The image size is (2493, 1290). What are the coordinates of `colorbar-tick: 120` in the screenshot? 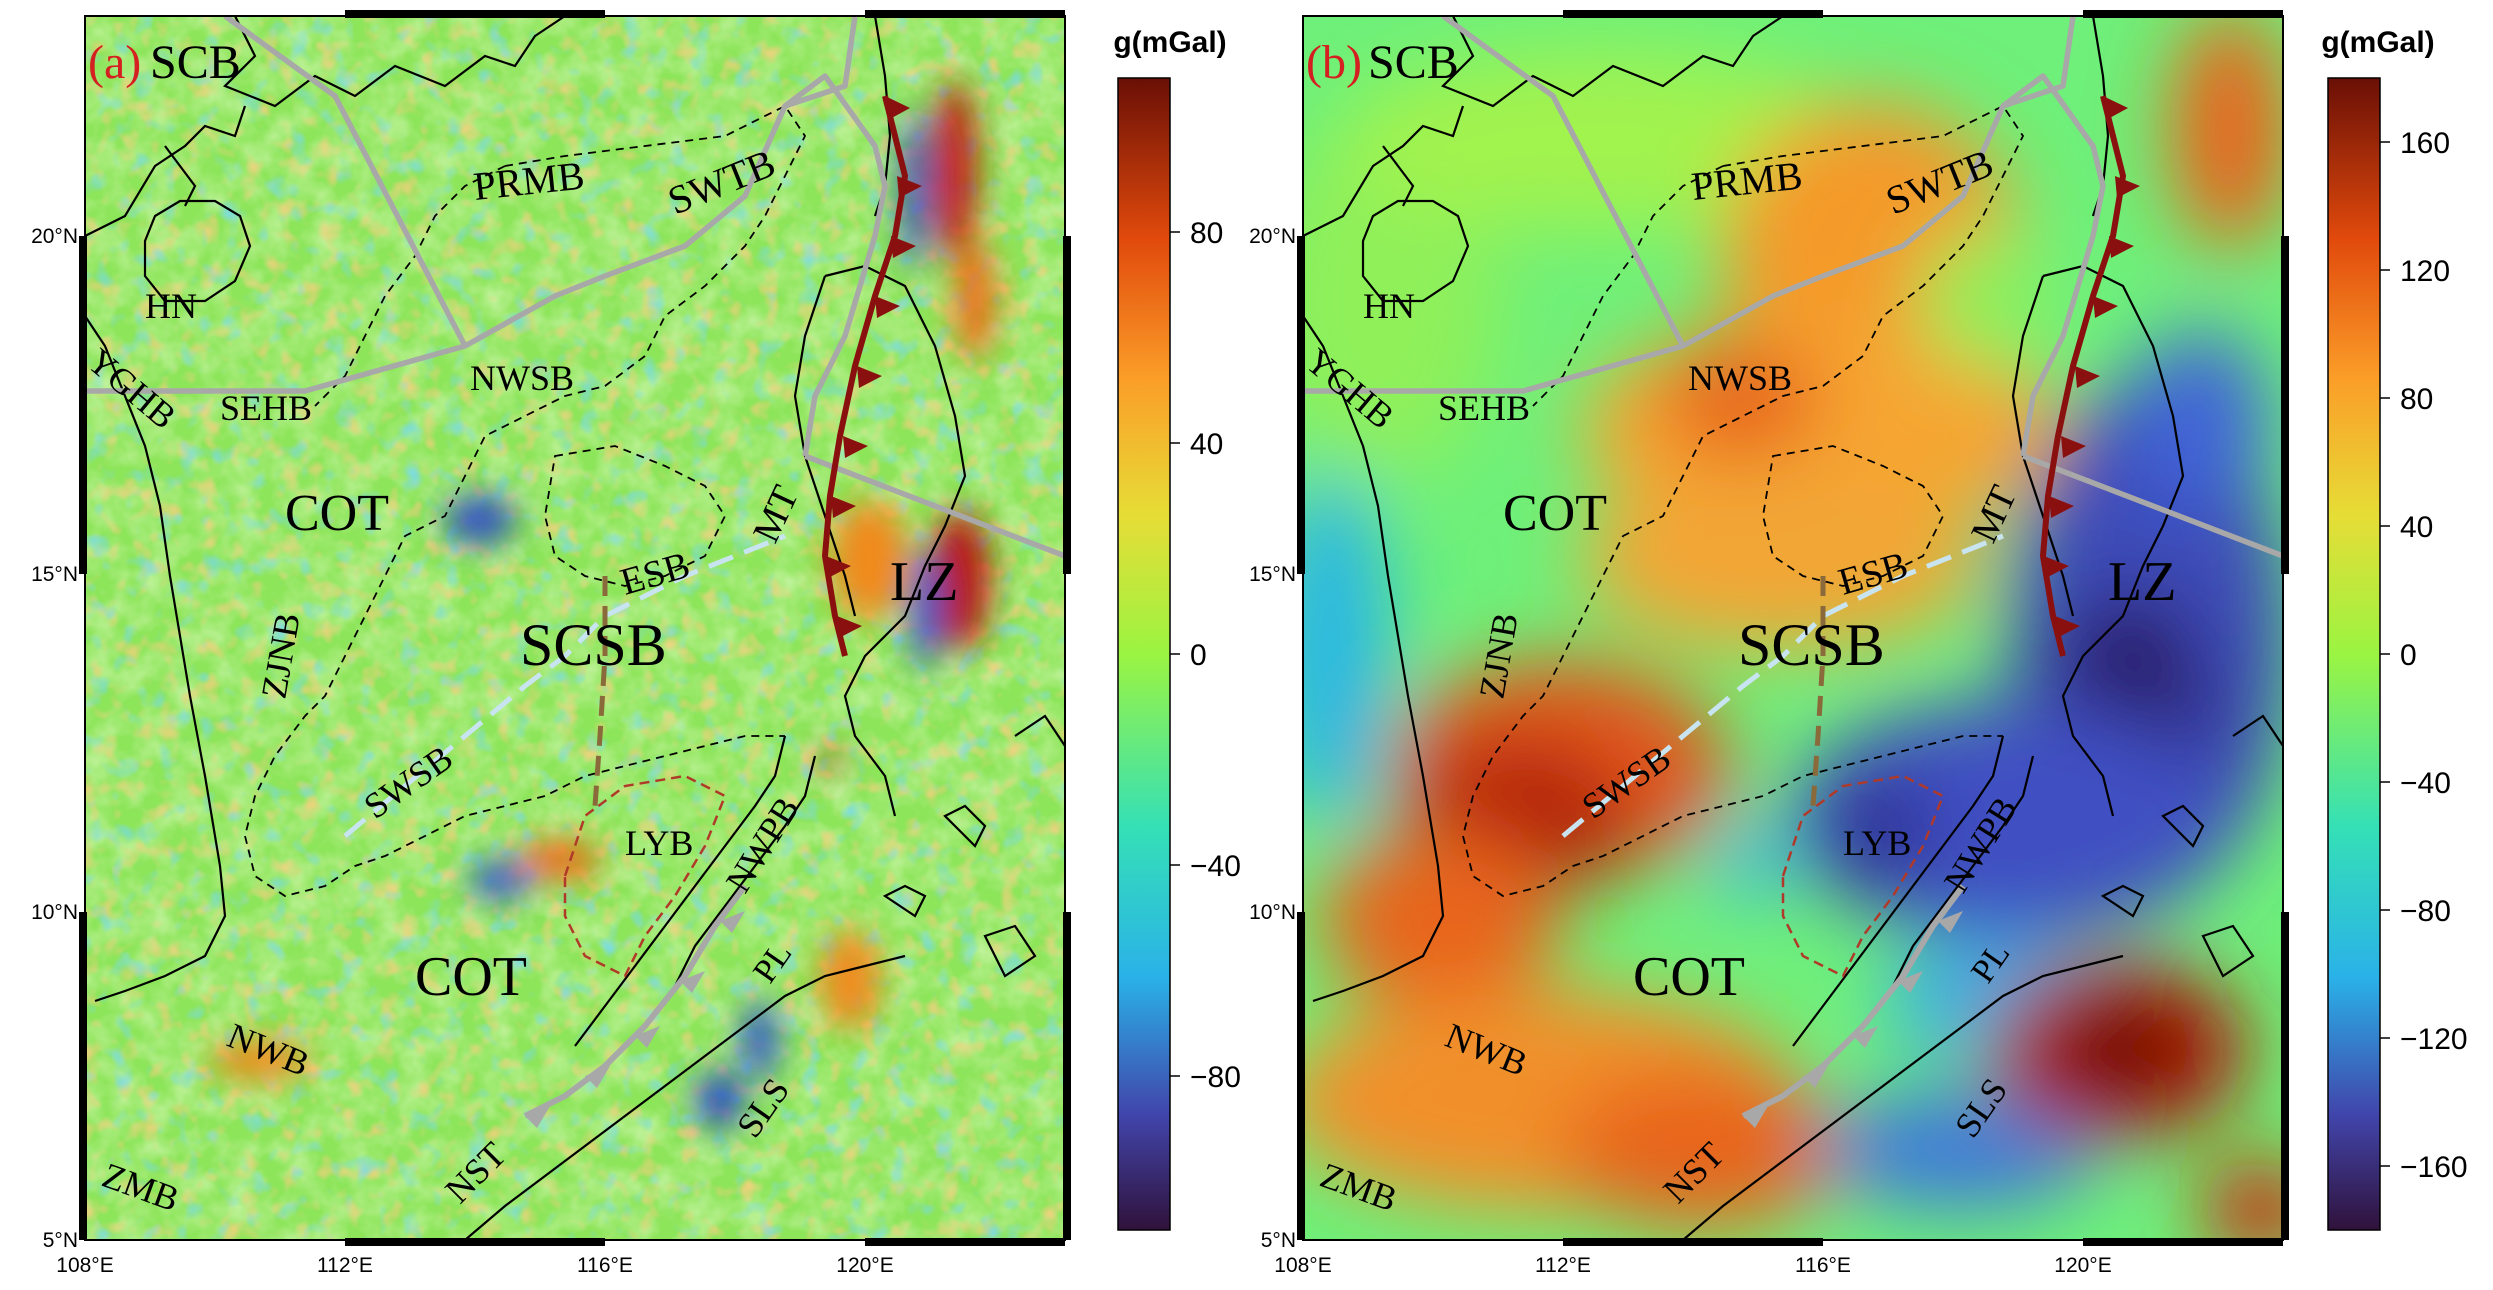 It's located at (2425, 271).